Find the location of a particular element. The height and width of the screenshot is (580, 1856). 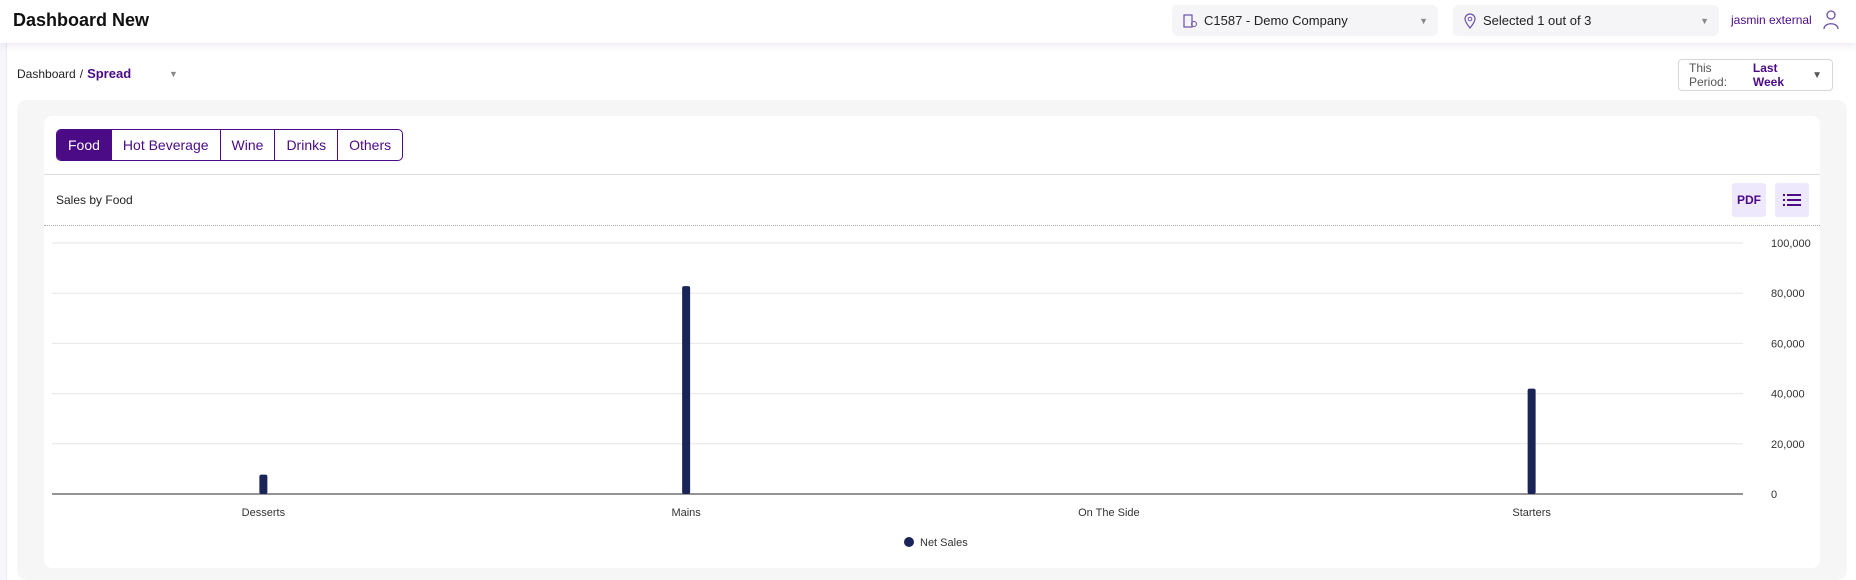

legend-label: Net Sales is located at coordinates (944, 543).